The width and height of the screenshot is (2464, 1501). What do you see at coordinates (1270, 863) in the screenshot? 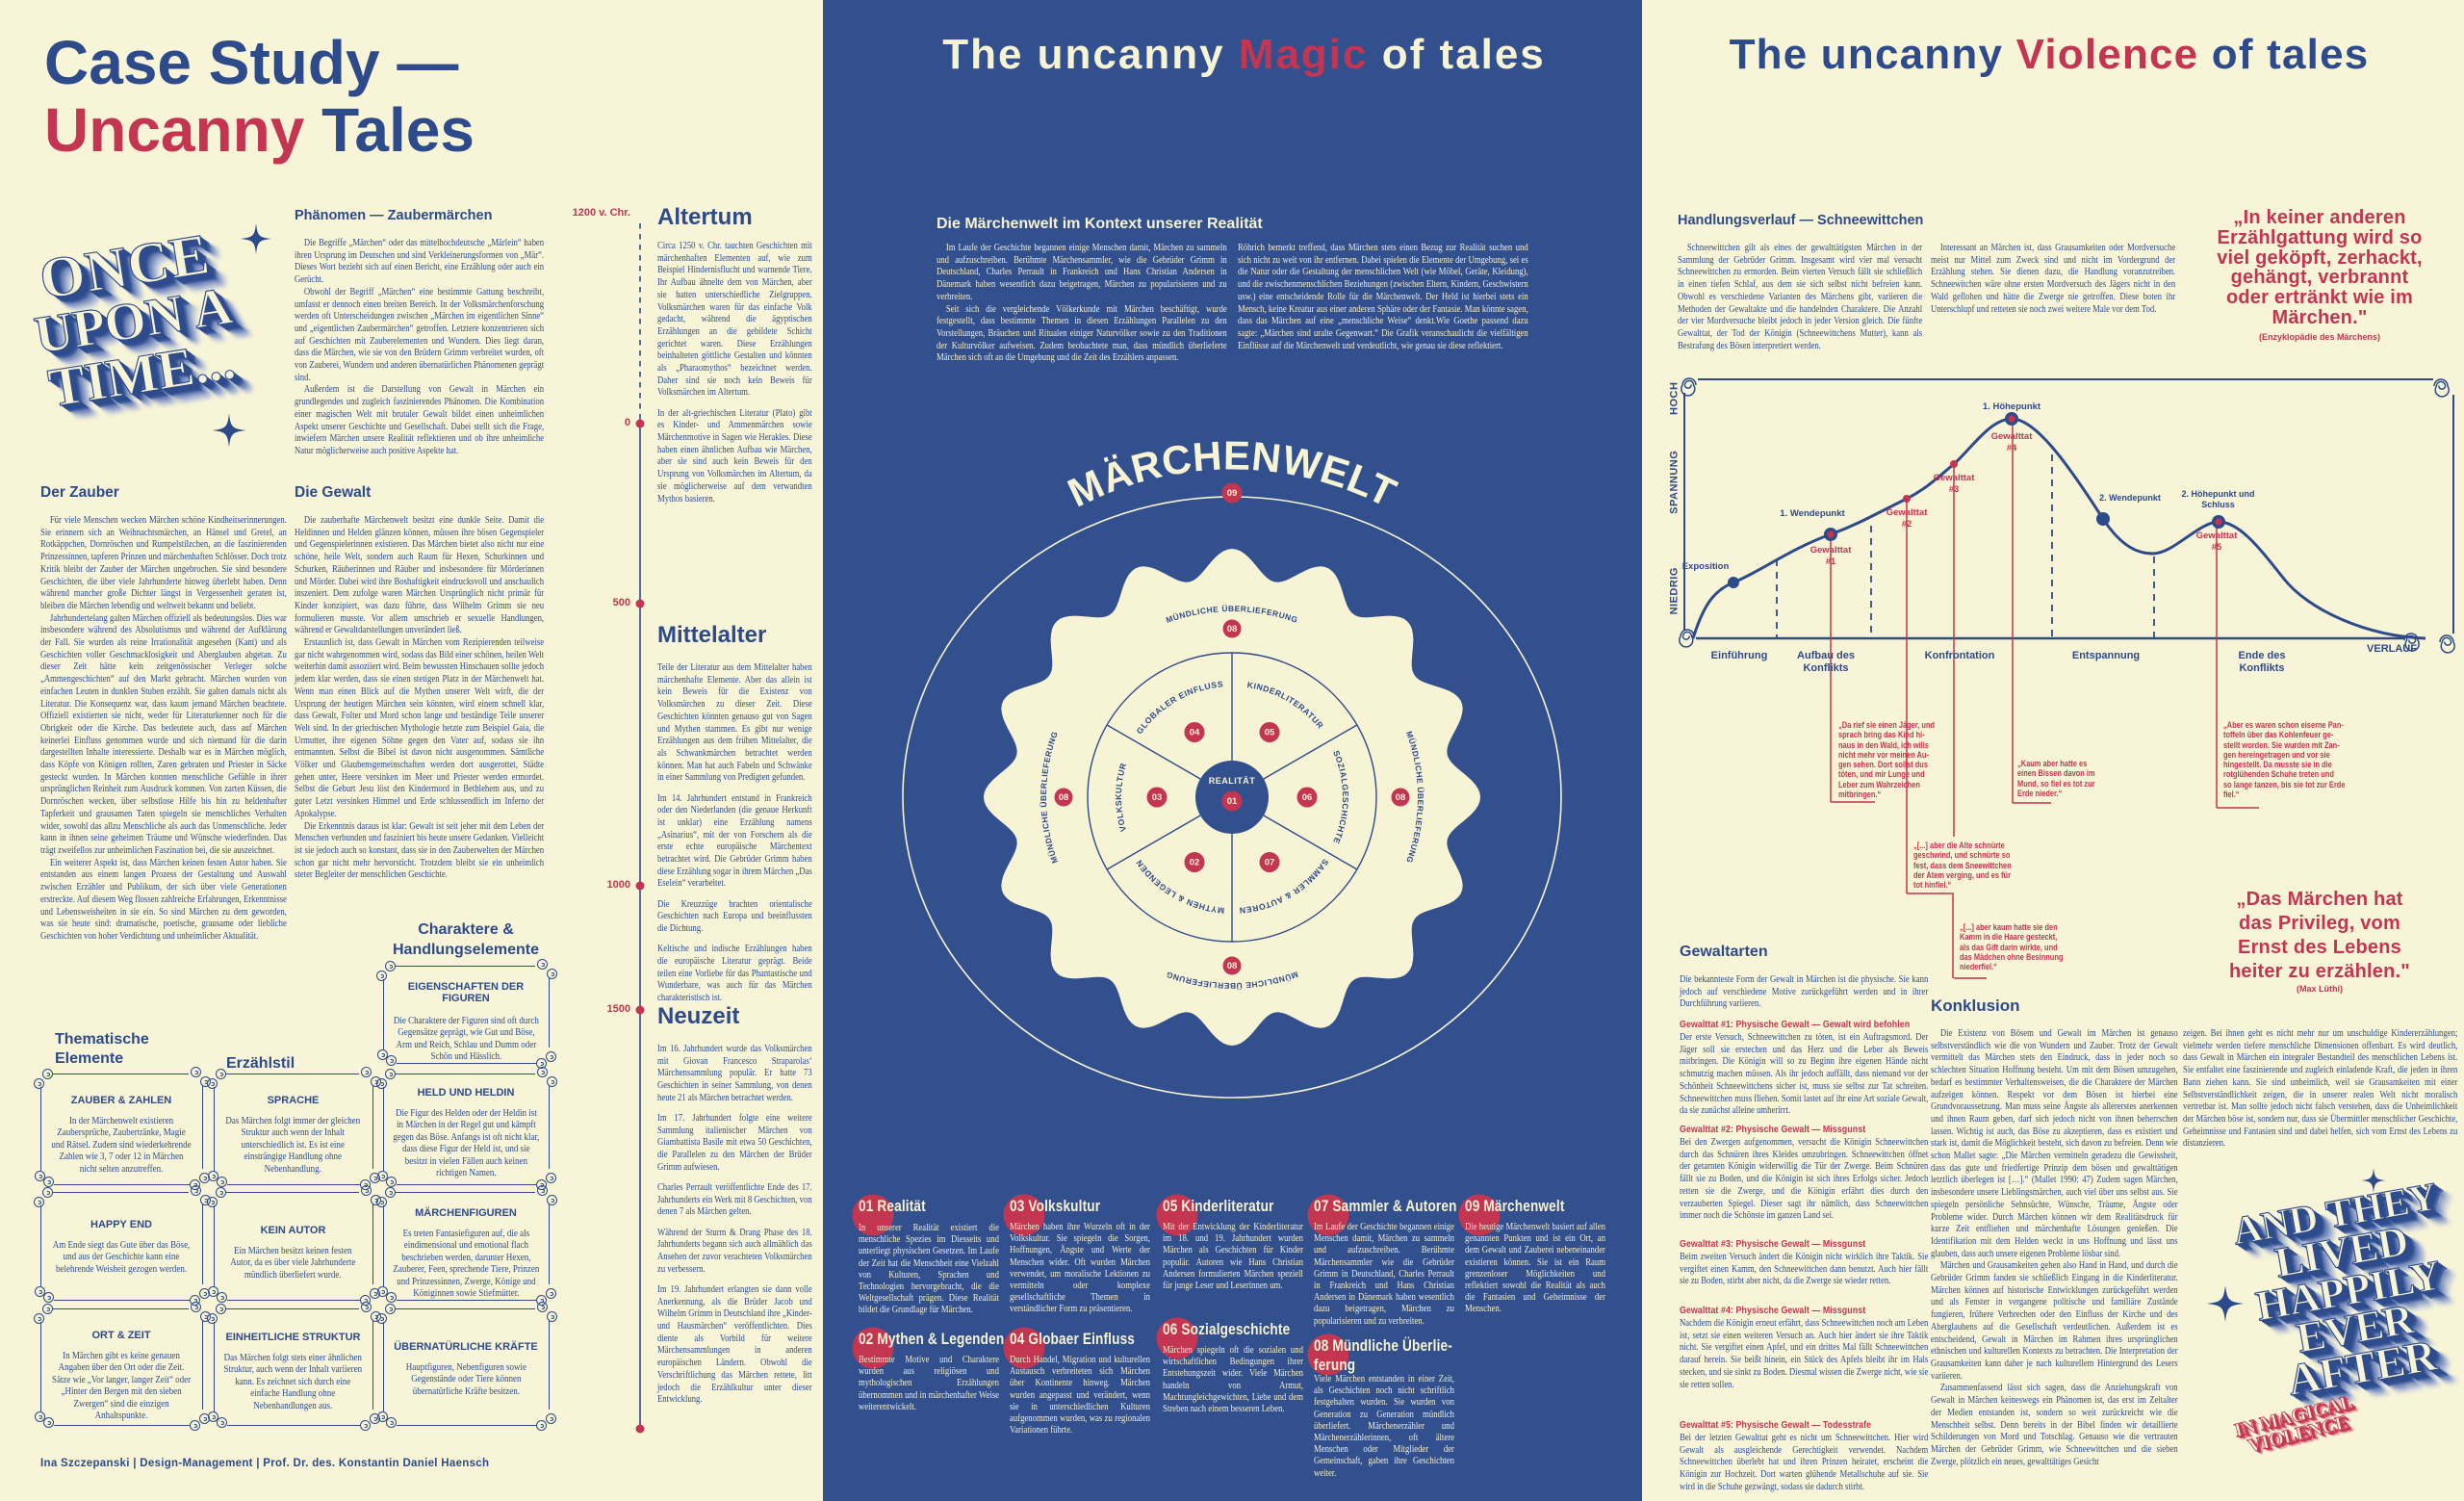
I see `svg-text: 07` at bounding box center [1270, 863].